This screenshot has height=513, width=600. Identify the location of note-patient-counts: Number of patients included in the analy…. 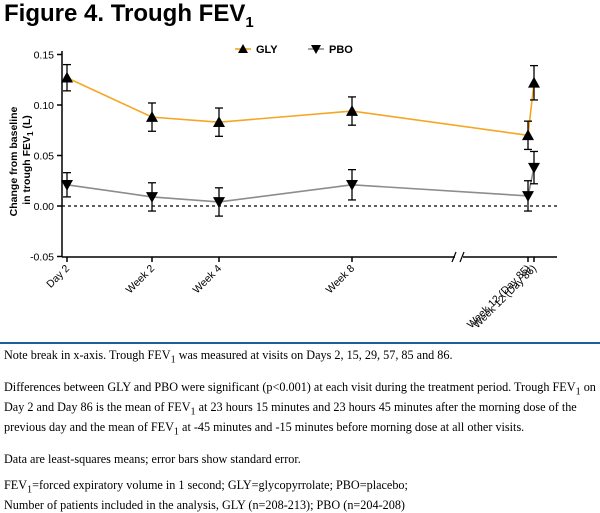
(204, 505).